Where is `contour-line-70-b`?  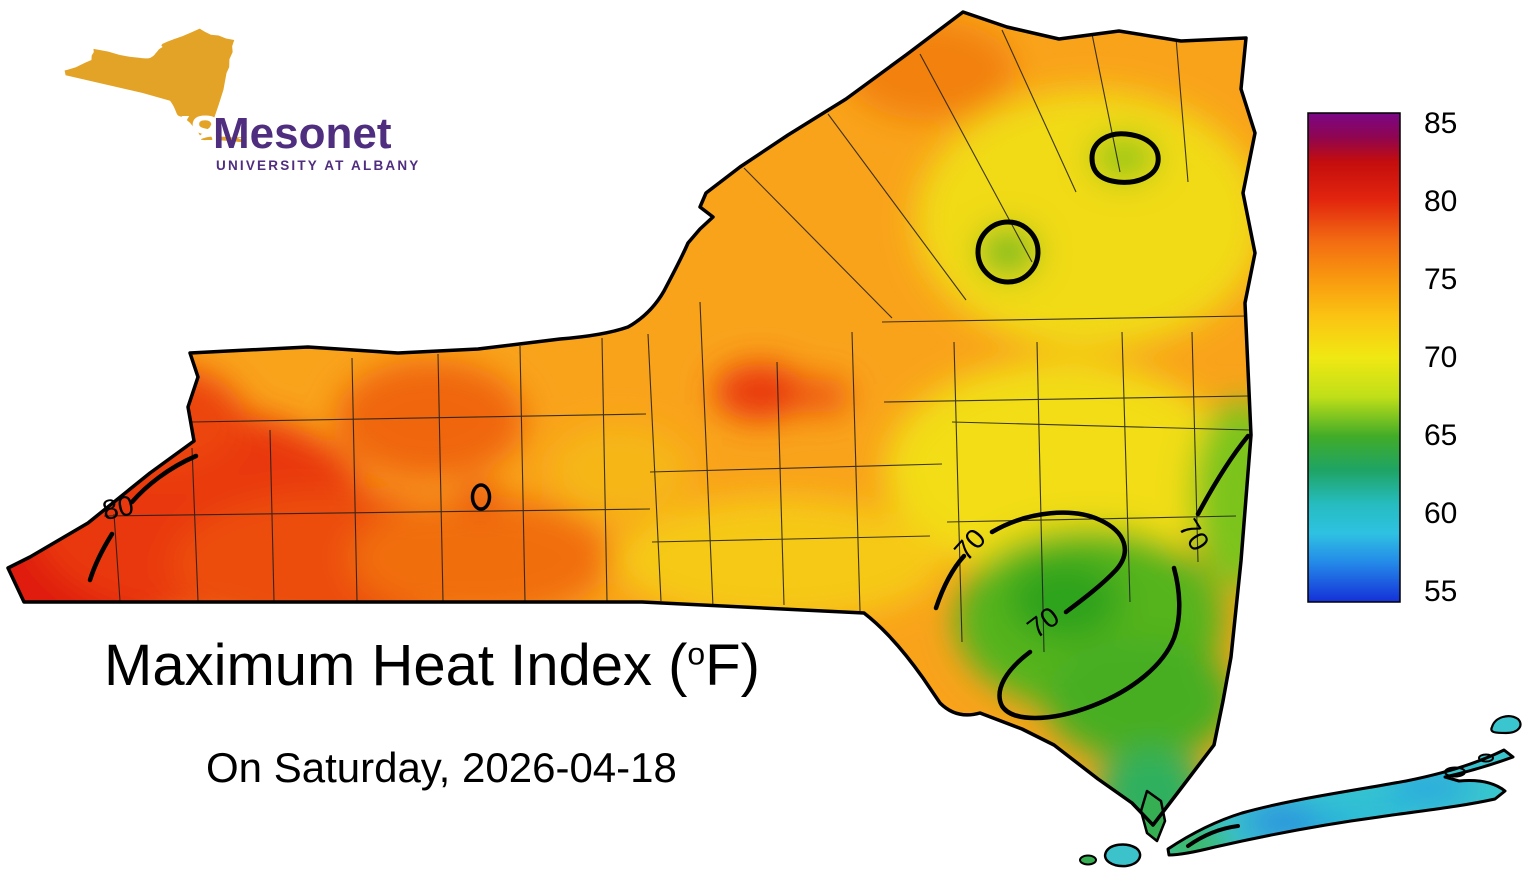 contour-line-70-b is located at coordinates (1058, 562).